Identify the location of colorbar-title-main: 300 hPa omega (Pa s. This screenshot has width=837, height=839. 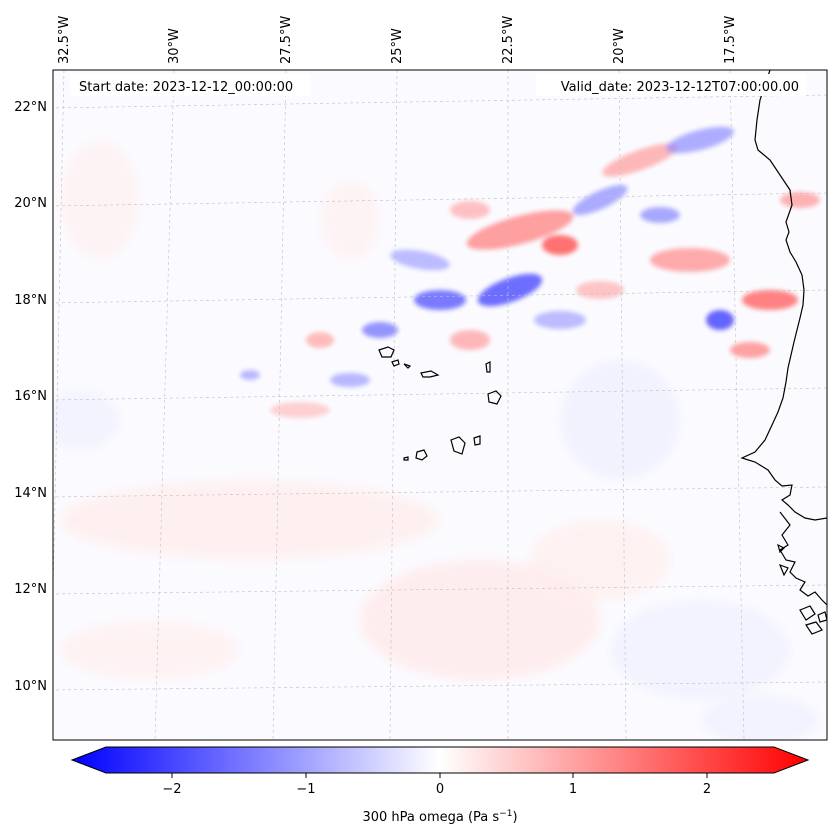
(430, 817).